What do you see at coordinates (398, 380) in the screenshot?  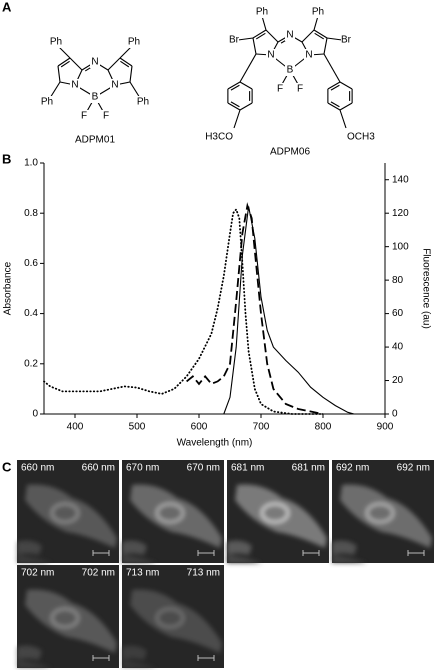 I see `y2-tick-label: 20` at bounding box center [398, 380].